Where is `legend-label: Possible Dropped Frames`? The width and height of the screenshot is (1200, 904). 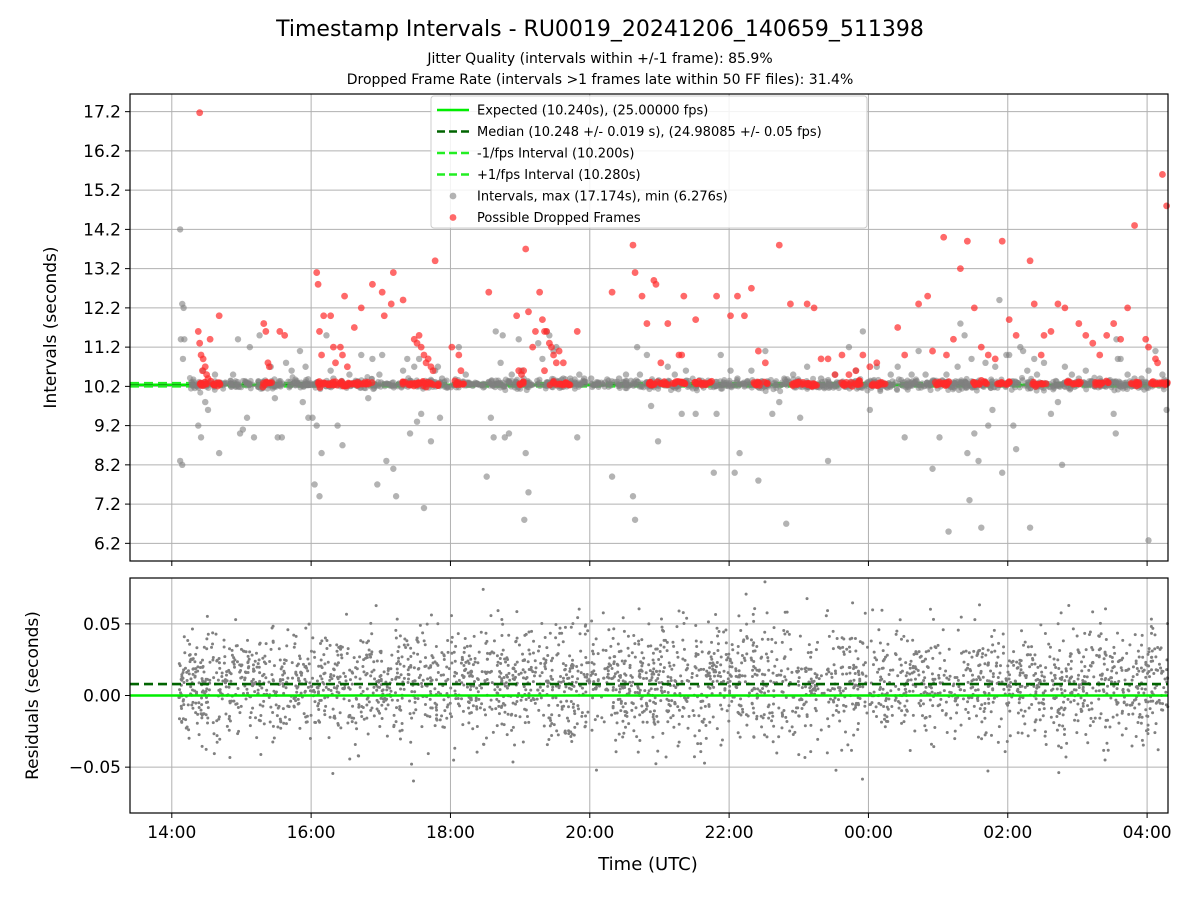
legend-label: Possible Dropped Frames is located at coordinates (559, 218).